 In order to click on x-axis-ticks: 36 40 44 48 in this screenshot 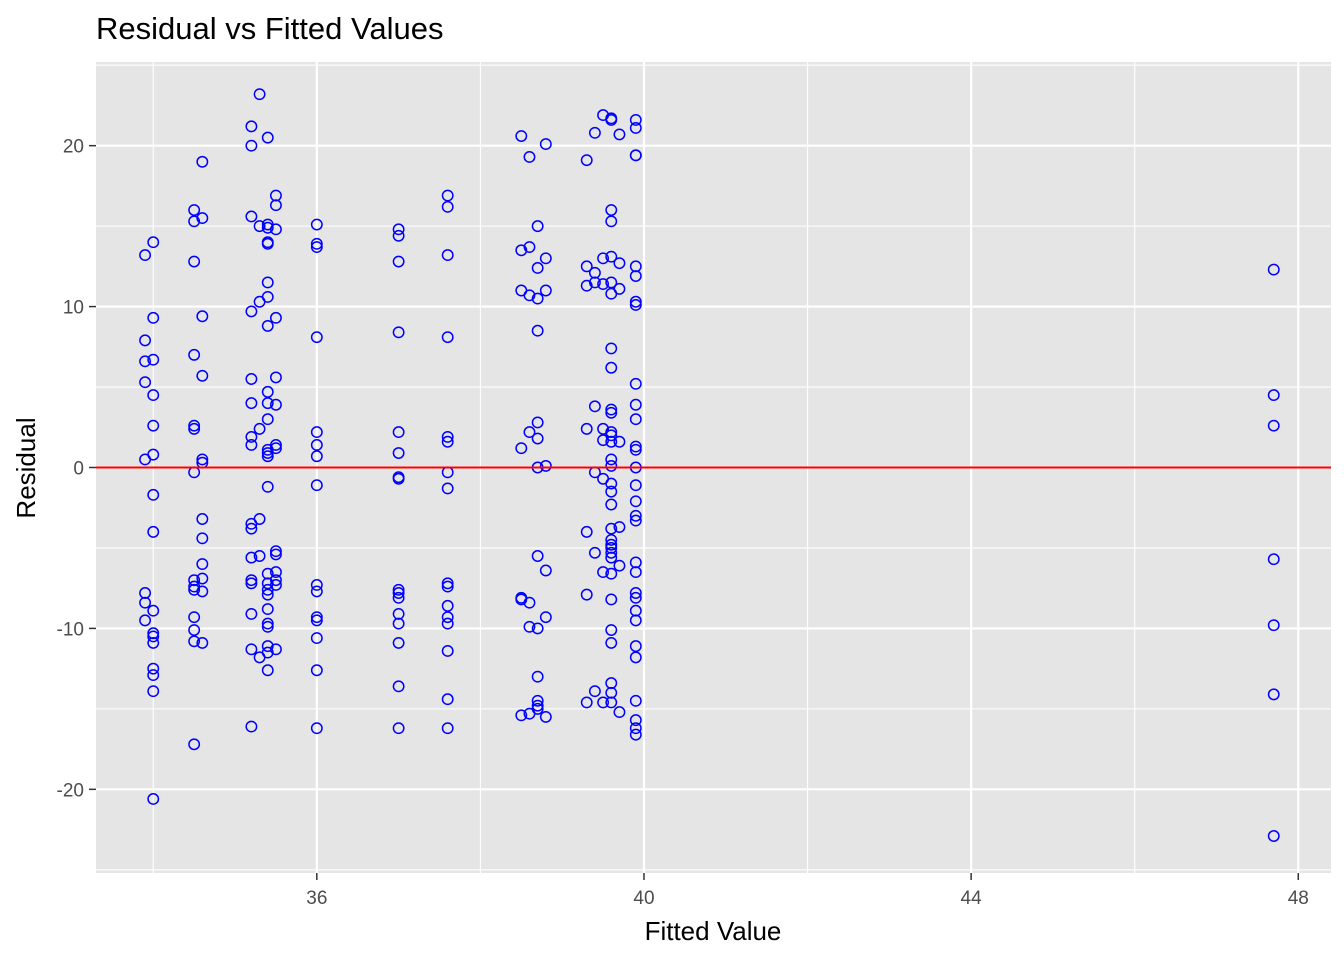, I will do `click(807, 891)`.